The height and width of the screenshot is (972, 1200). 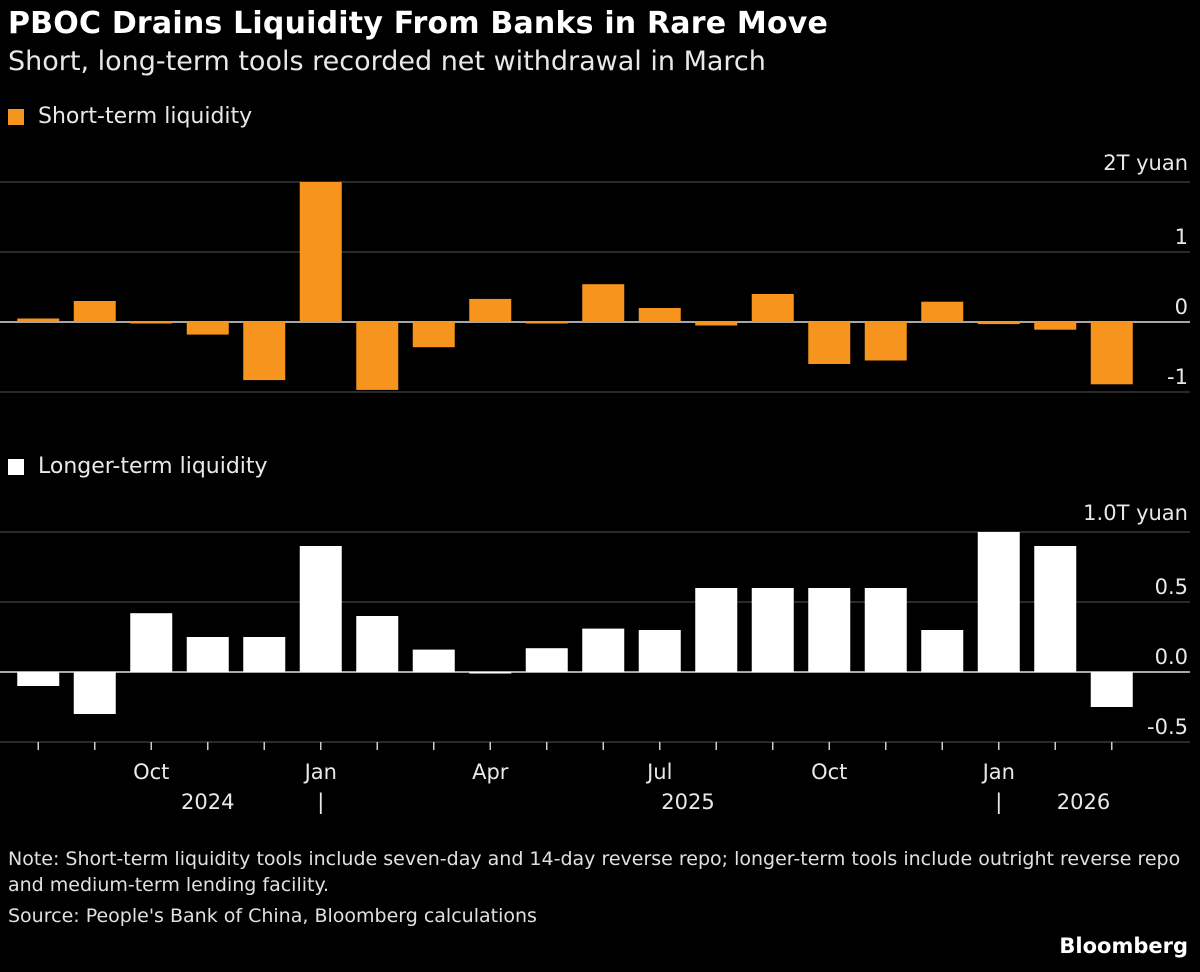 I want to click on short-term-ytick-label: -1, so click(x=1177, y=377).